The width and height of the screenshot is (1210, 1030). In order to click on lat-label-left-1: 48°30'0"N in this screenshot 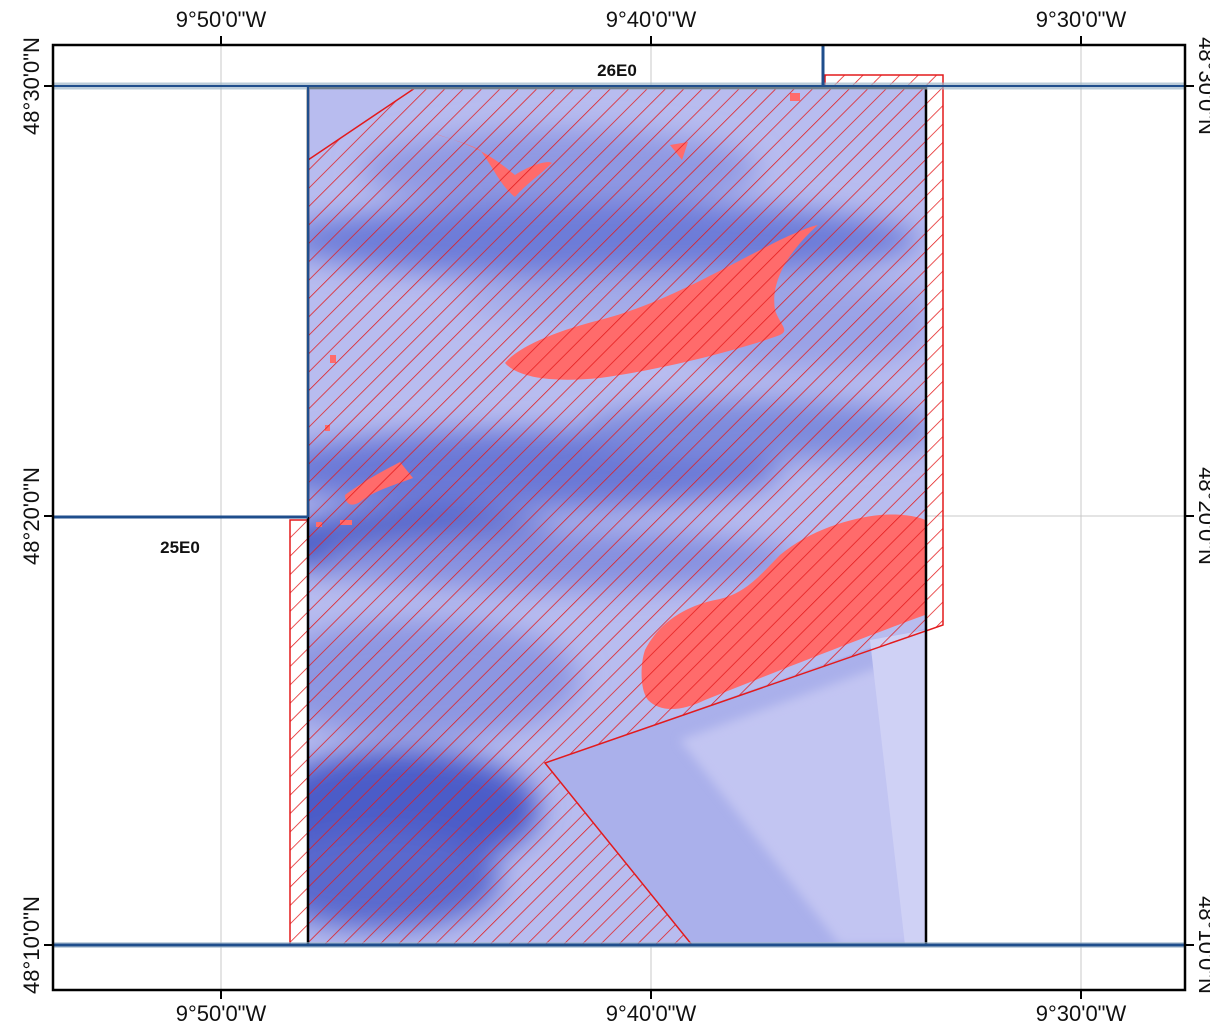, I will do `click(31, 86)`.